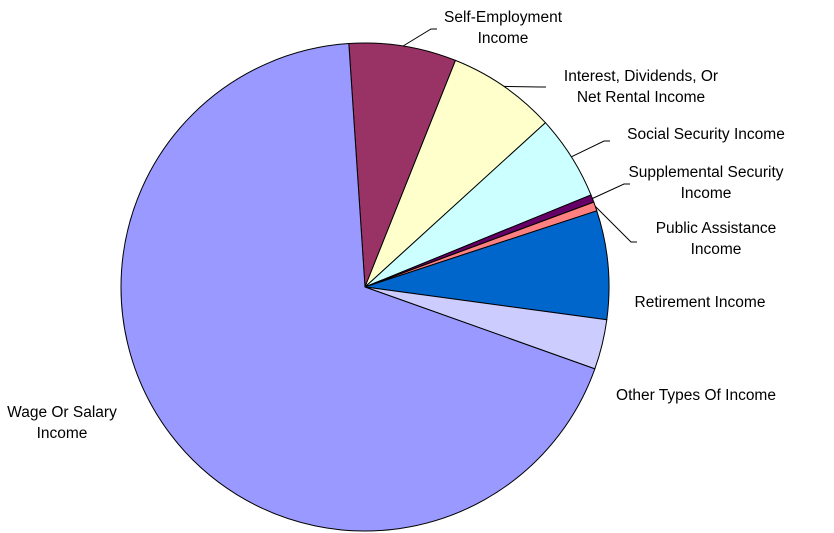  I want to click on slice-label-other-types-of-income: Other Types Of Income, so click(696, 395).